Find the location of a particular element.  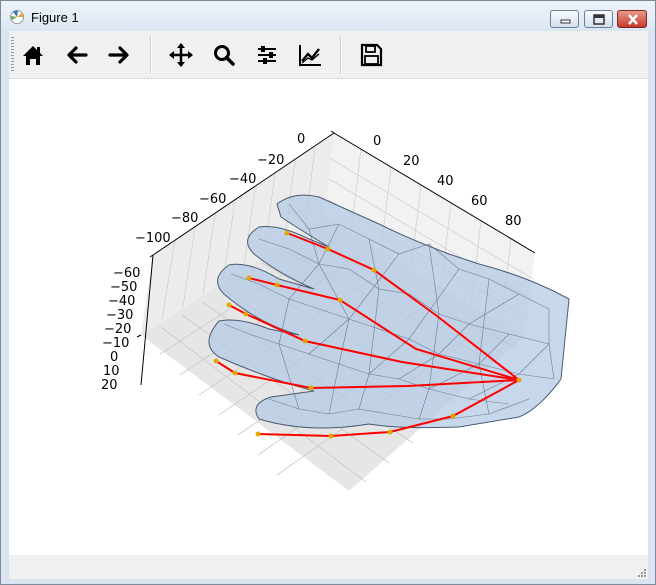

side-pane is located at coordinates (237, 234).